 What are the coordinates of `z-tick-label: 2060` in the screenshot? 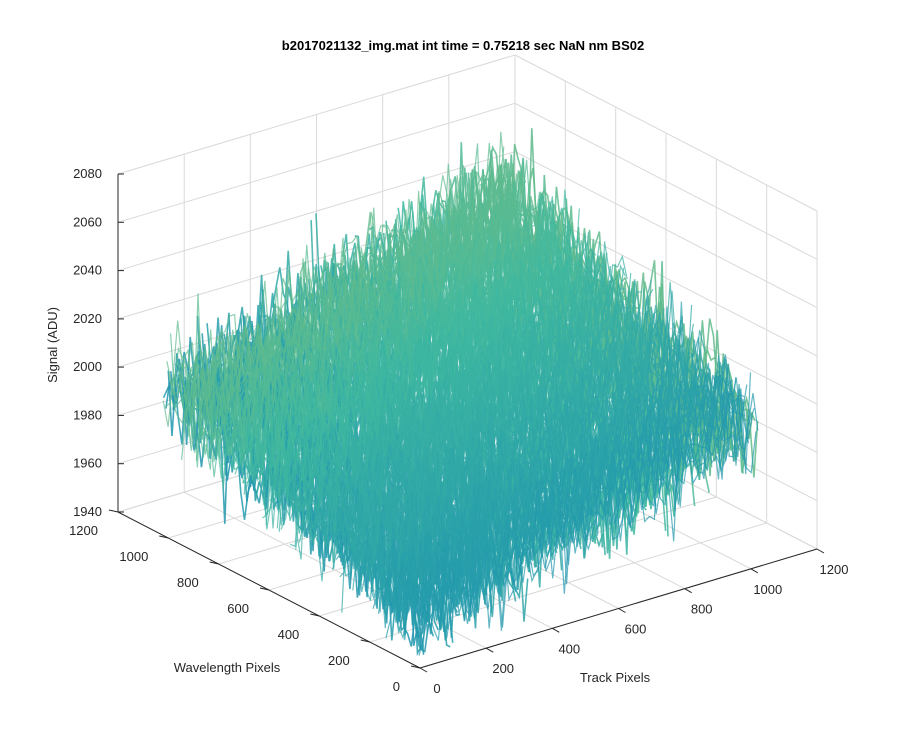 It's located at (87, 221).